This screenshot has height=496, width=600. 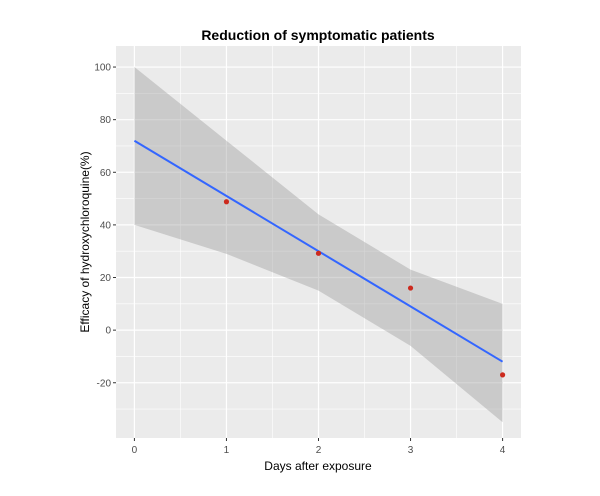 What do you see at coordinates (503, 450) in the screenshot?
I see `x-tick-label: 4` at bounding box center [503, 450].